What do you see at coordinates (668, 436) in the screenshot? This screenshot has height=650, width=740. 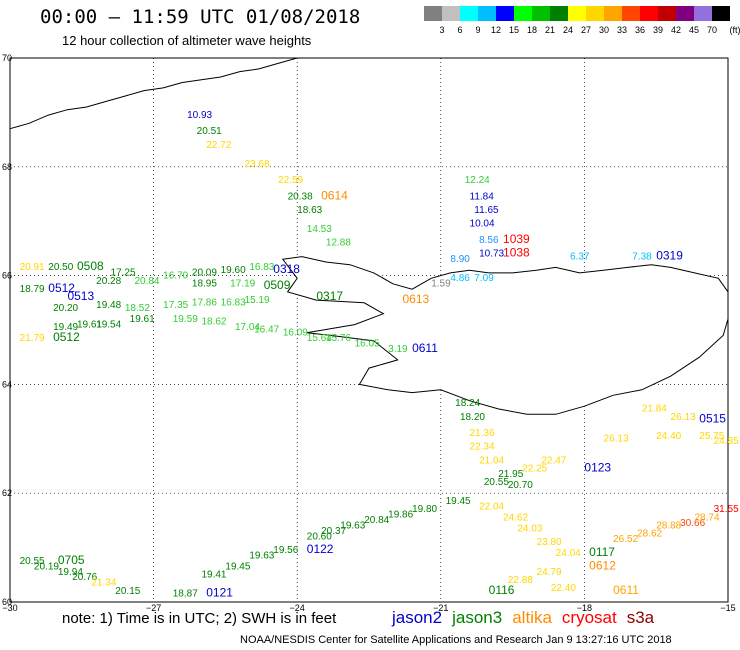 I see `wave-height-value: 24.40` at bounding box center [668, 436].